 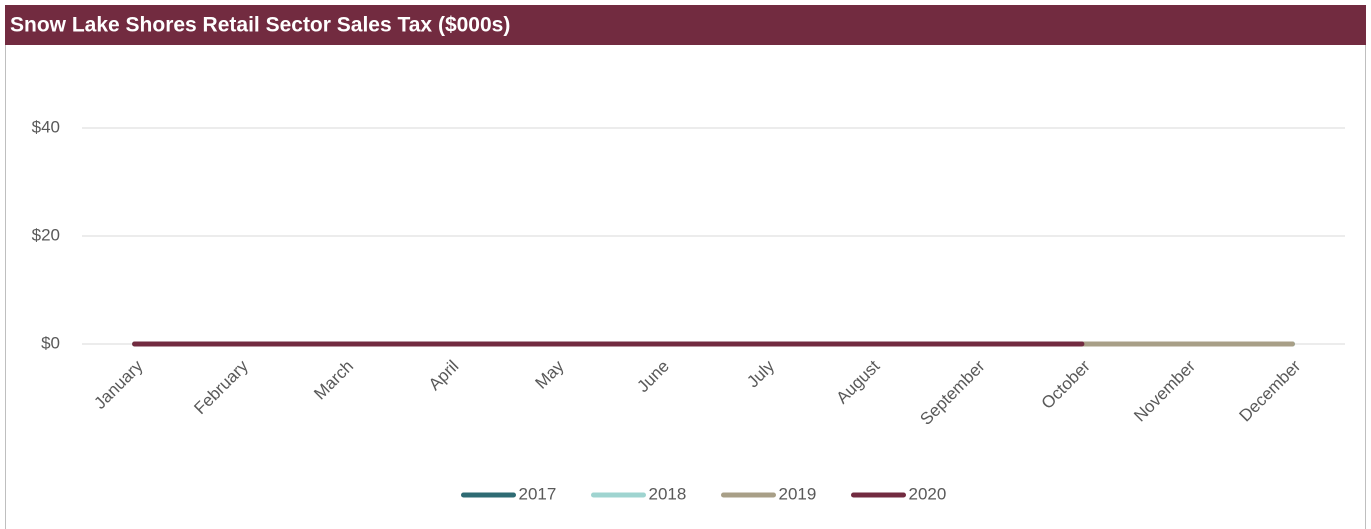 I want to click on legend-label: 2019, so click(x=798, y=493).